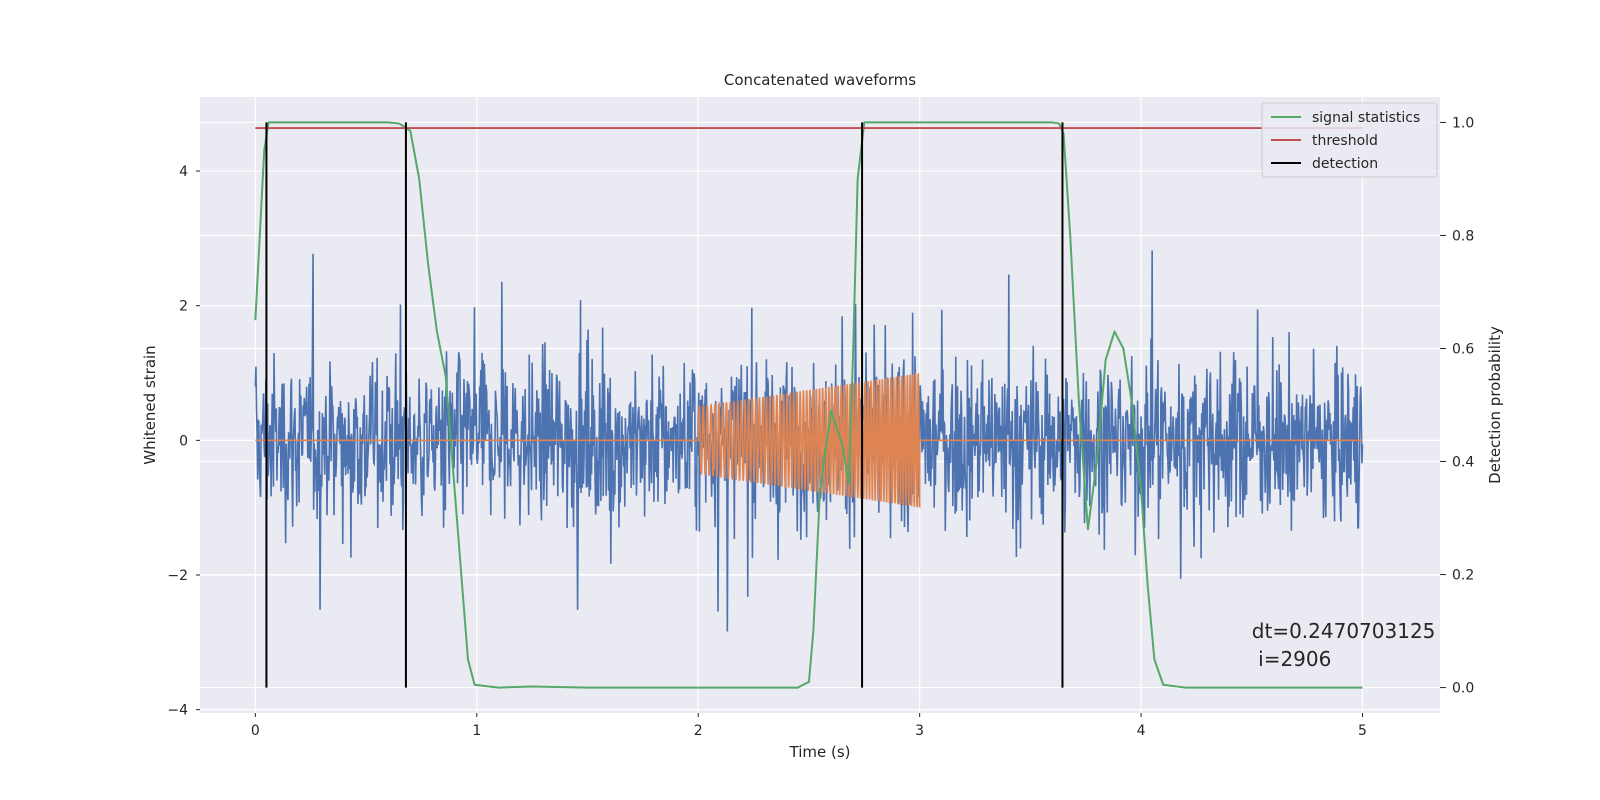  What do you see at coordinates (1292, 659) in the screenshot?
I see `annotation-index: i=2906` at bounding box center [1292, 659].